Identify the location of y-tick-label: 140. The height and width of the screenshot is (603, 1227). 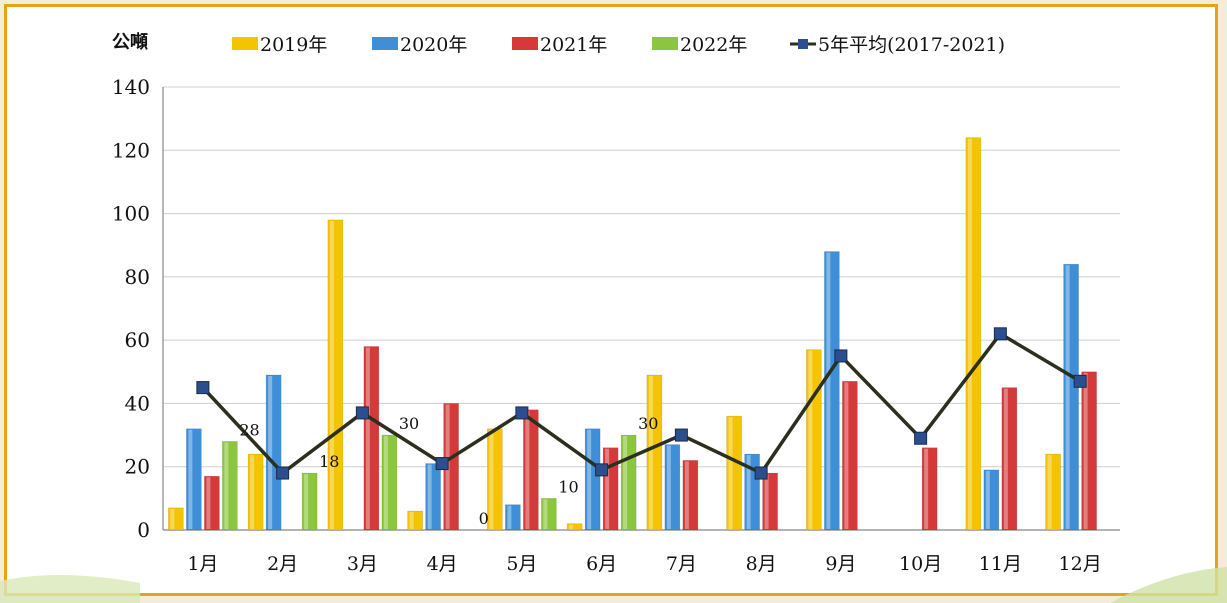
(131, 87).